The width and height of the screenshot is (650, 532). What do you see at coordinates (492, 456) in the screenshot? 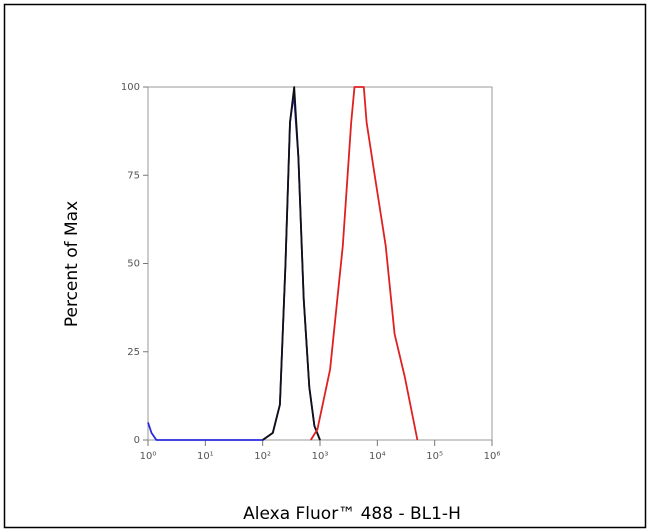
I see `x-tick-label: 10⁶` at bounding box center [492, 456].